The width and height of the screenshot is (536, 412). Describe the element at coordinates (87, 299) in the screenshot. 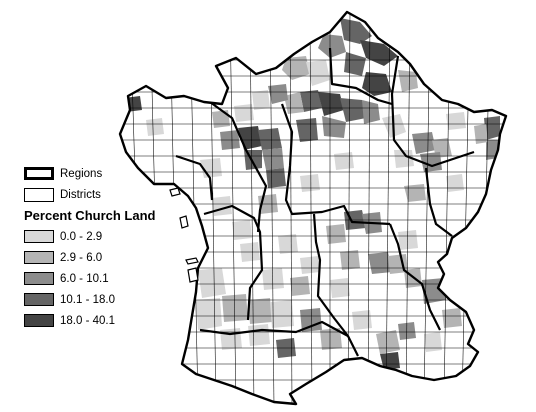

I see `legend-class-label: 10.1 - 18.0` at that location.